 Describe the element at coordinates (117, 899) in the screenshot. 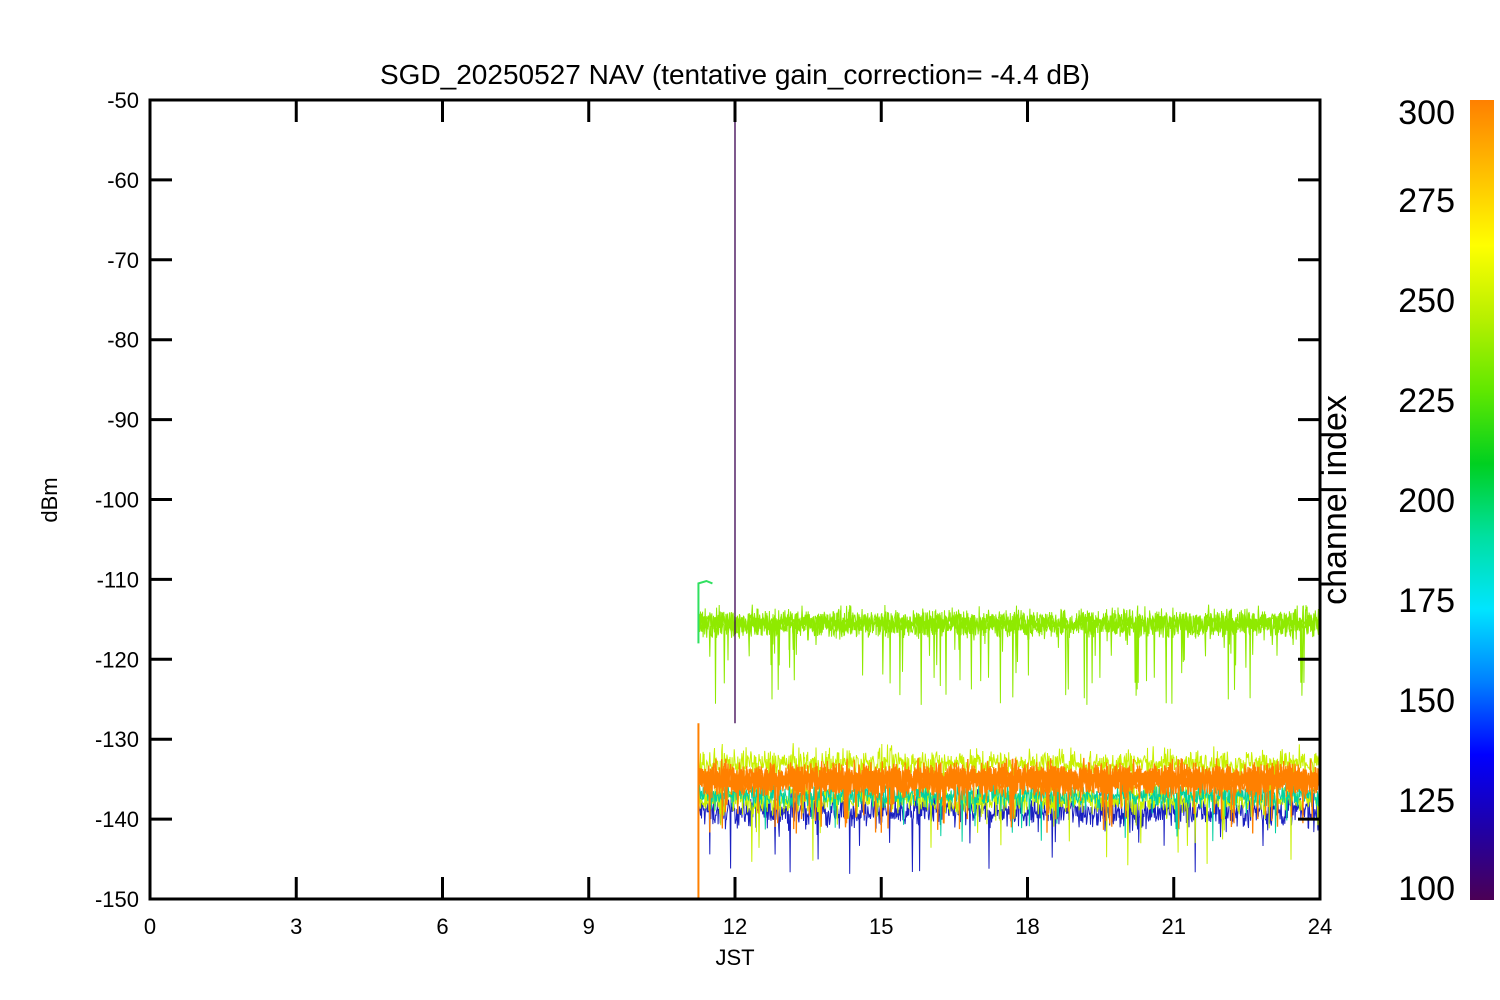

I see `y-tick-label-10: -150` at that location.